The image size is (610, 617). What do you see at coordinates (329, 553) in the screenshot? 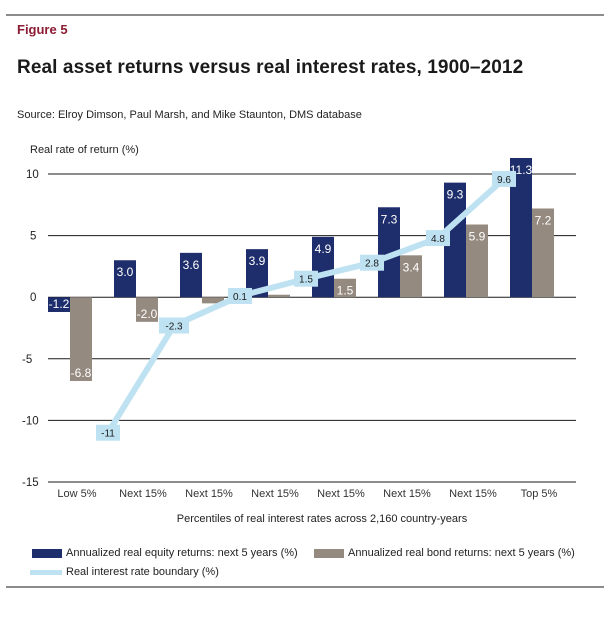
I see `bond-swatch` at bounding box center [329, 553].